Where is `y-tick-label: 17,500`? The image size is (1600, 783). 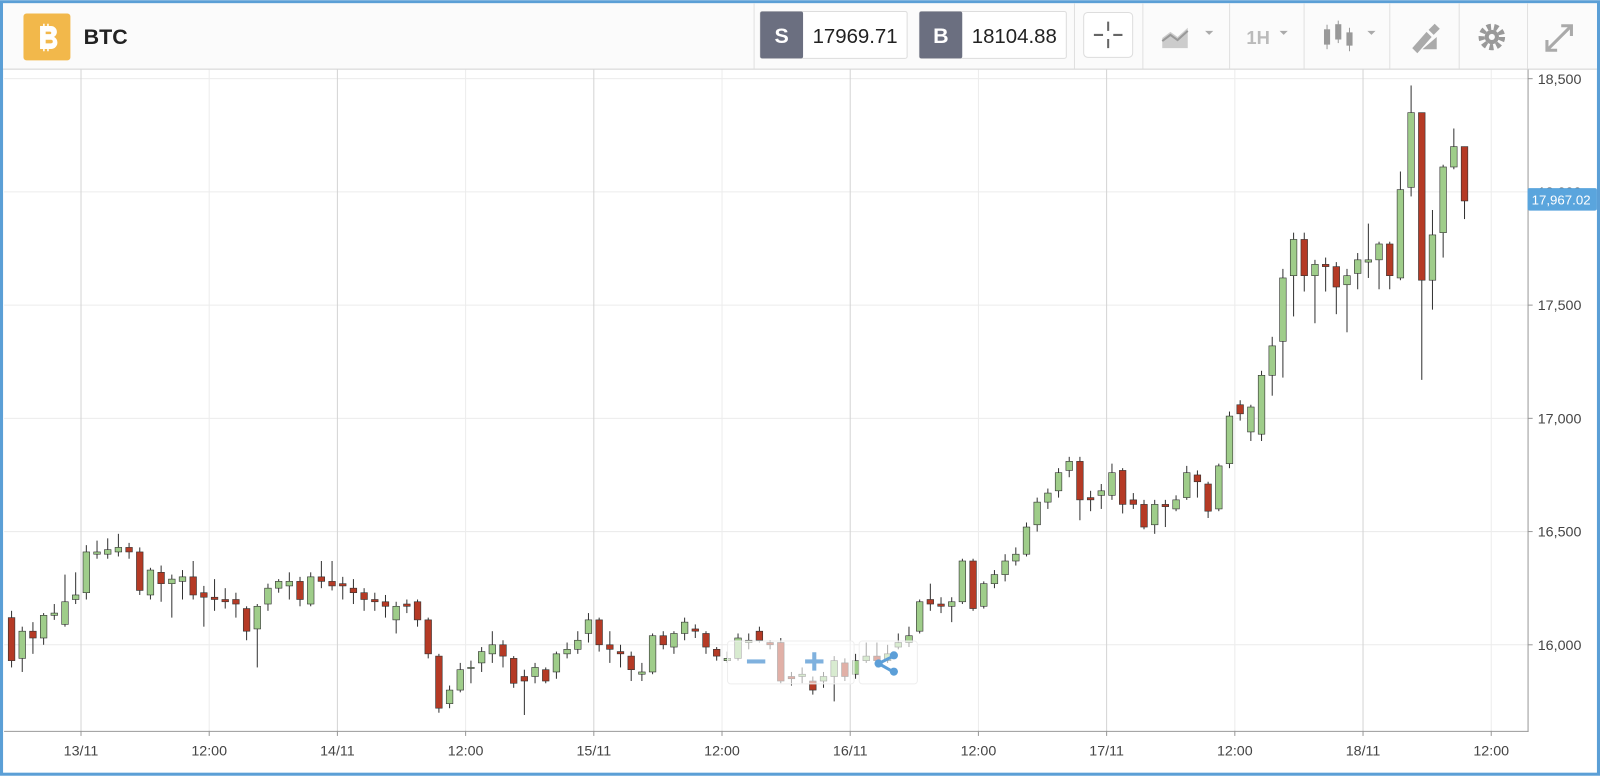 y-tick-label: 17,500 is located at coordinates (1560, 306).